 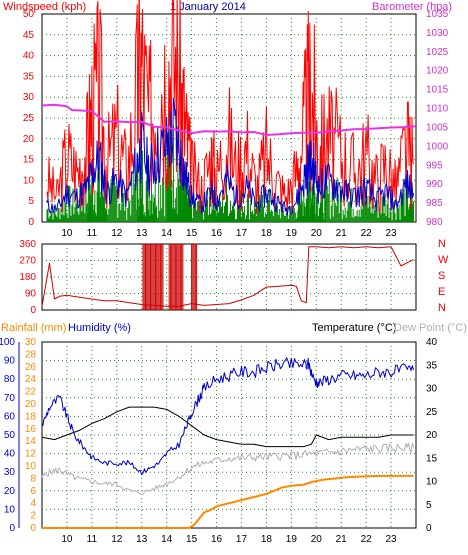 I want to click on windspeed-tick-label: 5, so click(x=31, y=201).